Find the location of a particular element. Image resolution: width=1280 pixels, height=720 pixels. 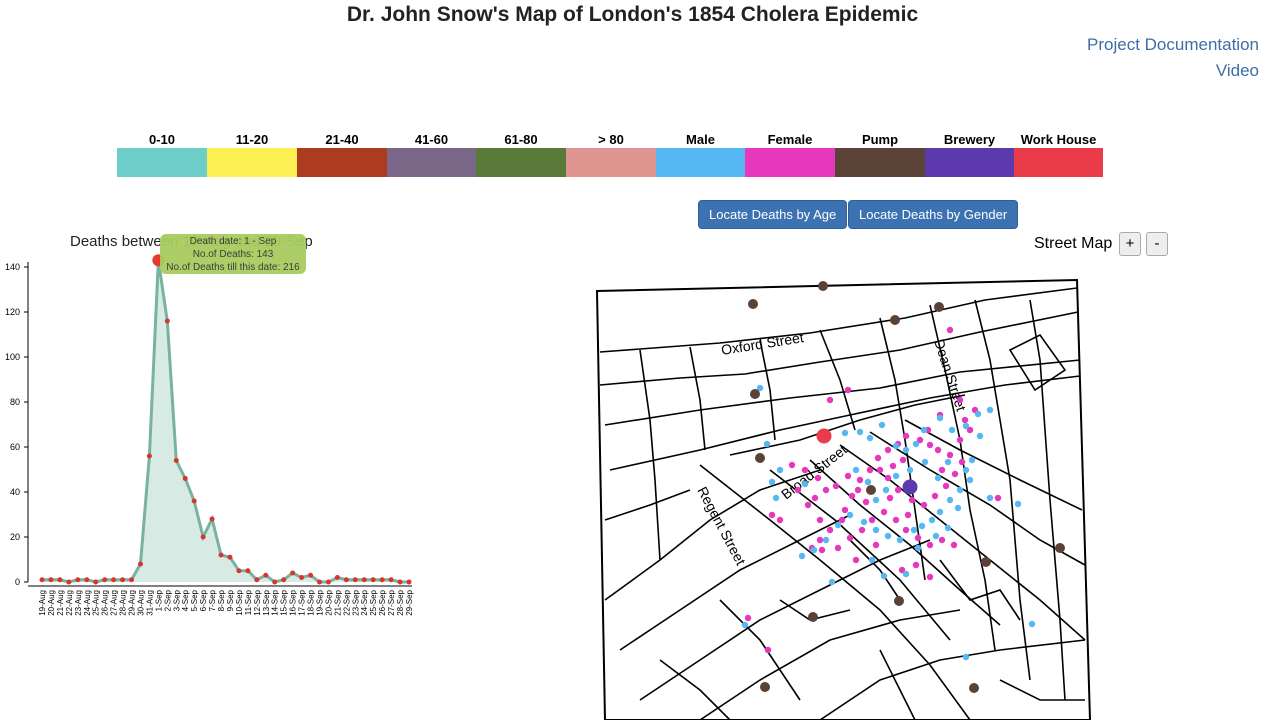

video-link: Video is located at coordinates (1237, 70).